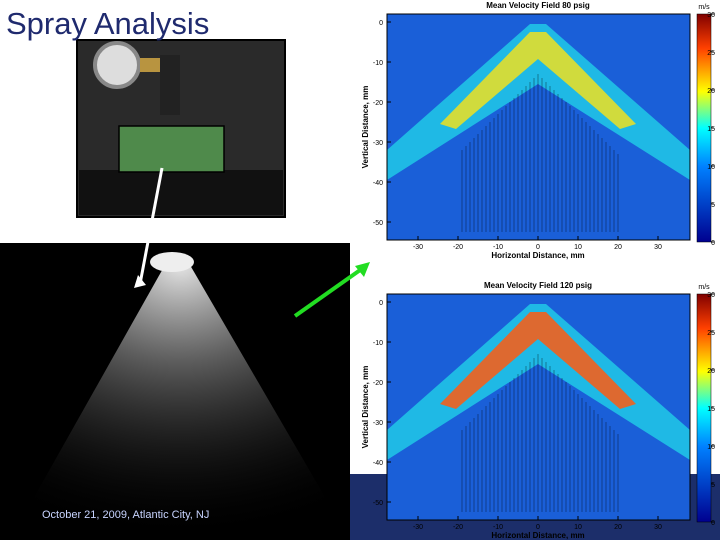  Describe the element at coordinates (171, 149) in the screenshot. I see `roi-box` at that location.